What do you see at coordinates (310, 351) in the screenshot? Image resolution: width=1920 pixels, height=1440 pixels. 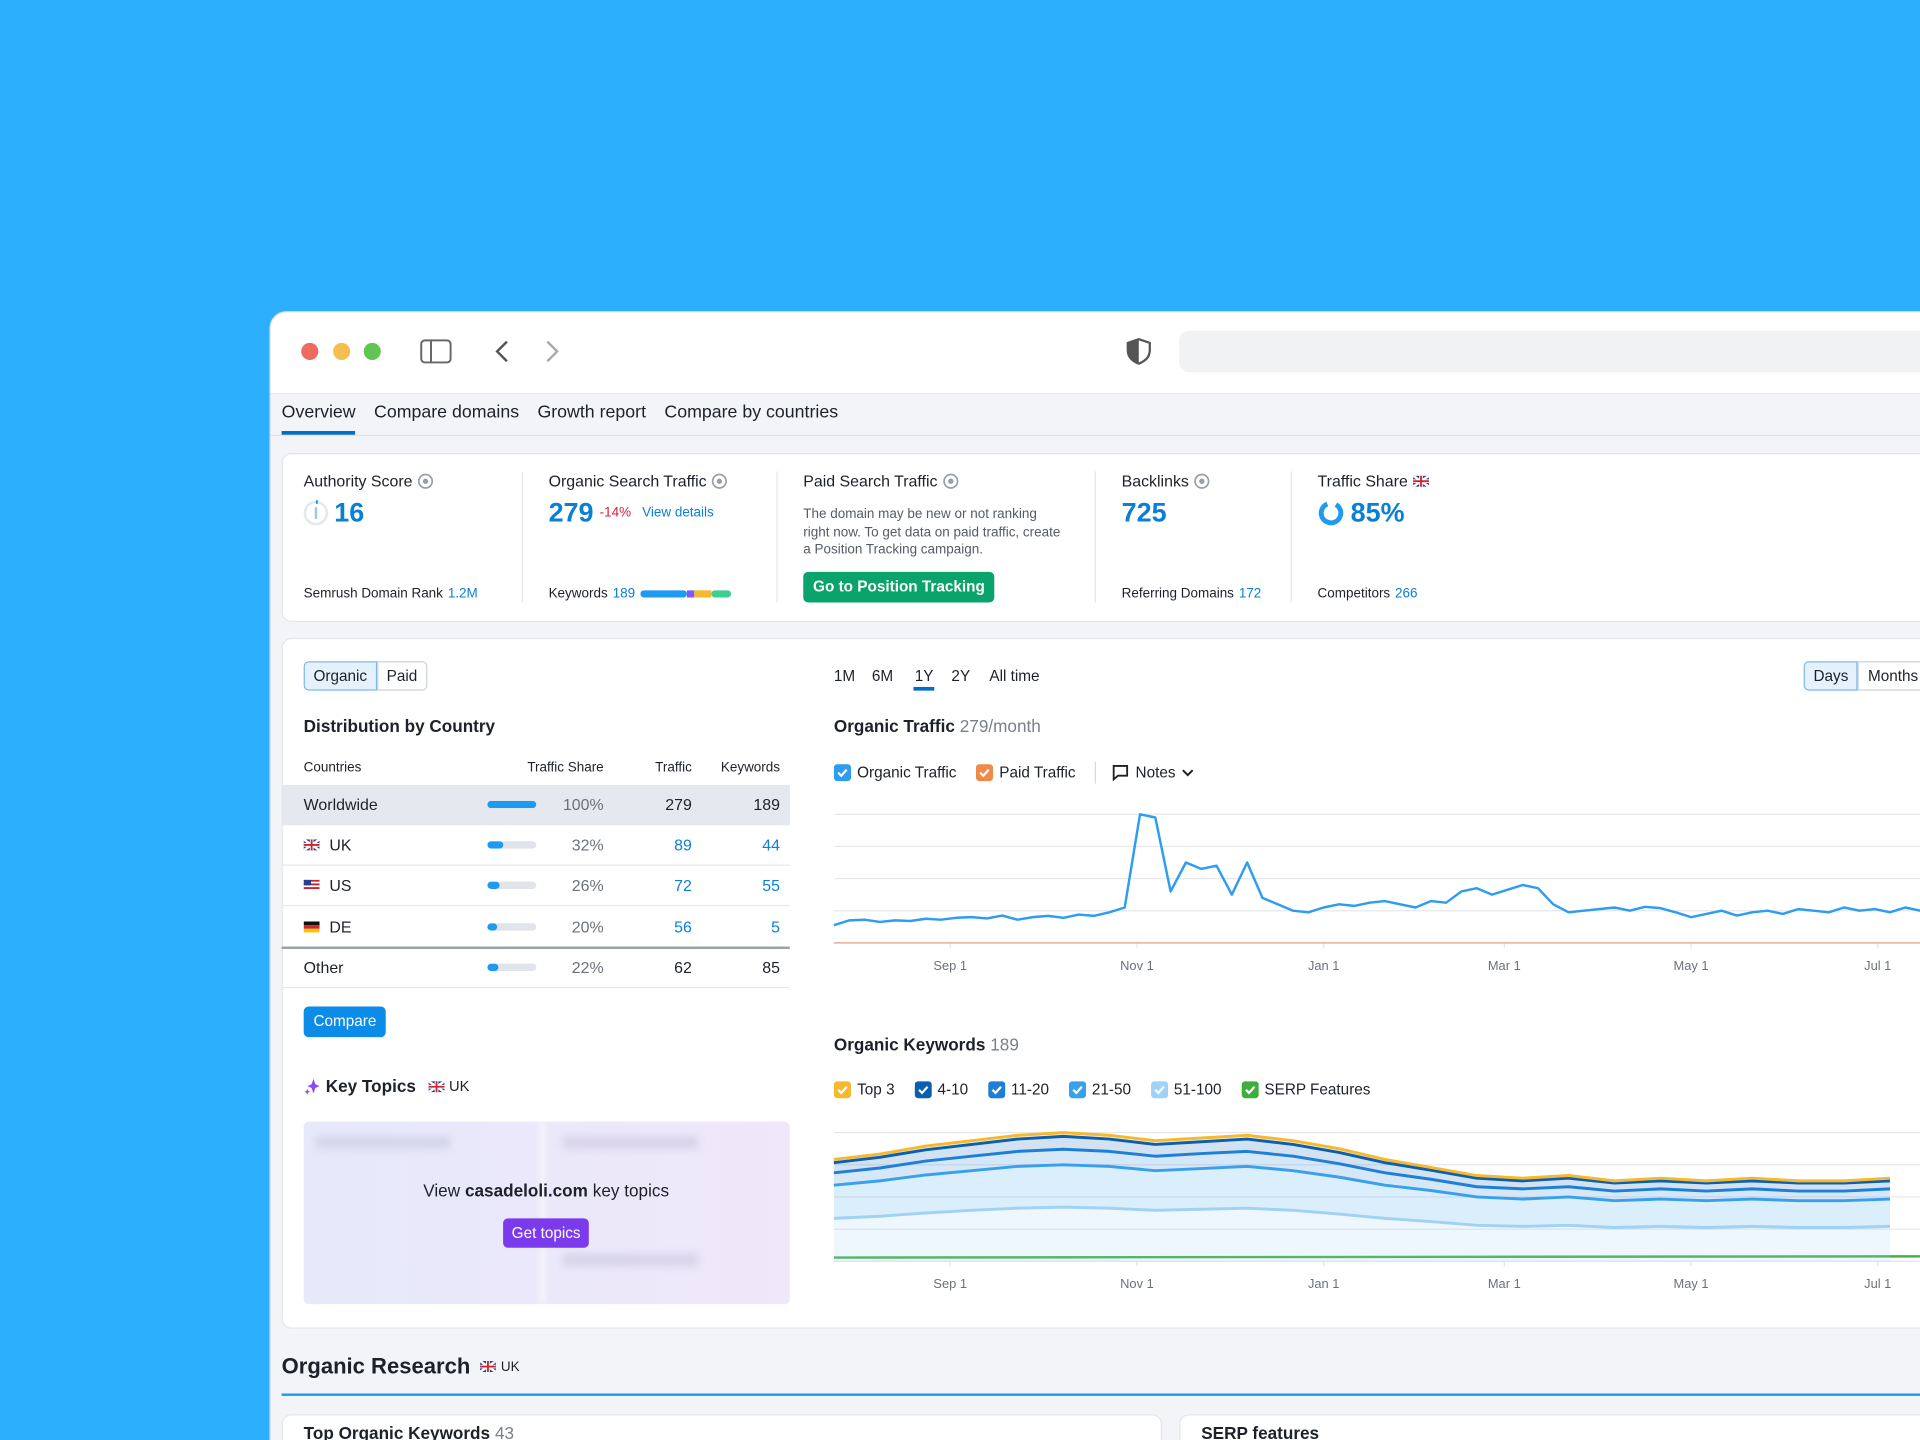 I see `close-button` at bounding box center [310, 351].